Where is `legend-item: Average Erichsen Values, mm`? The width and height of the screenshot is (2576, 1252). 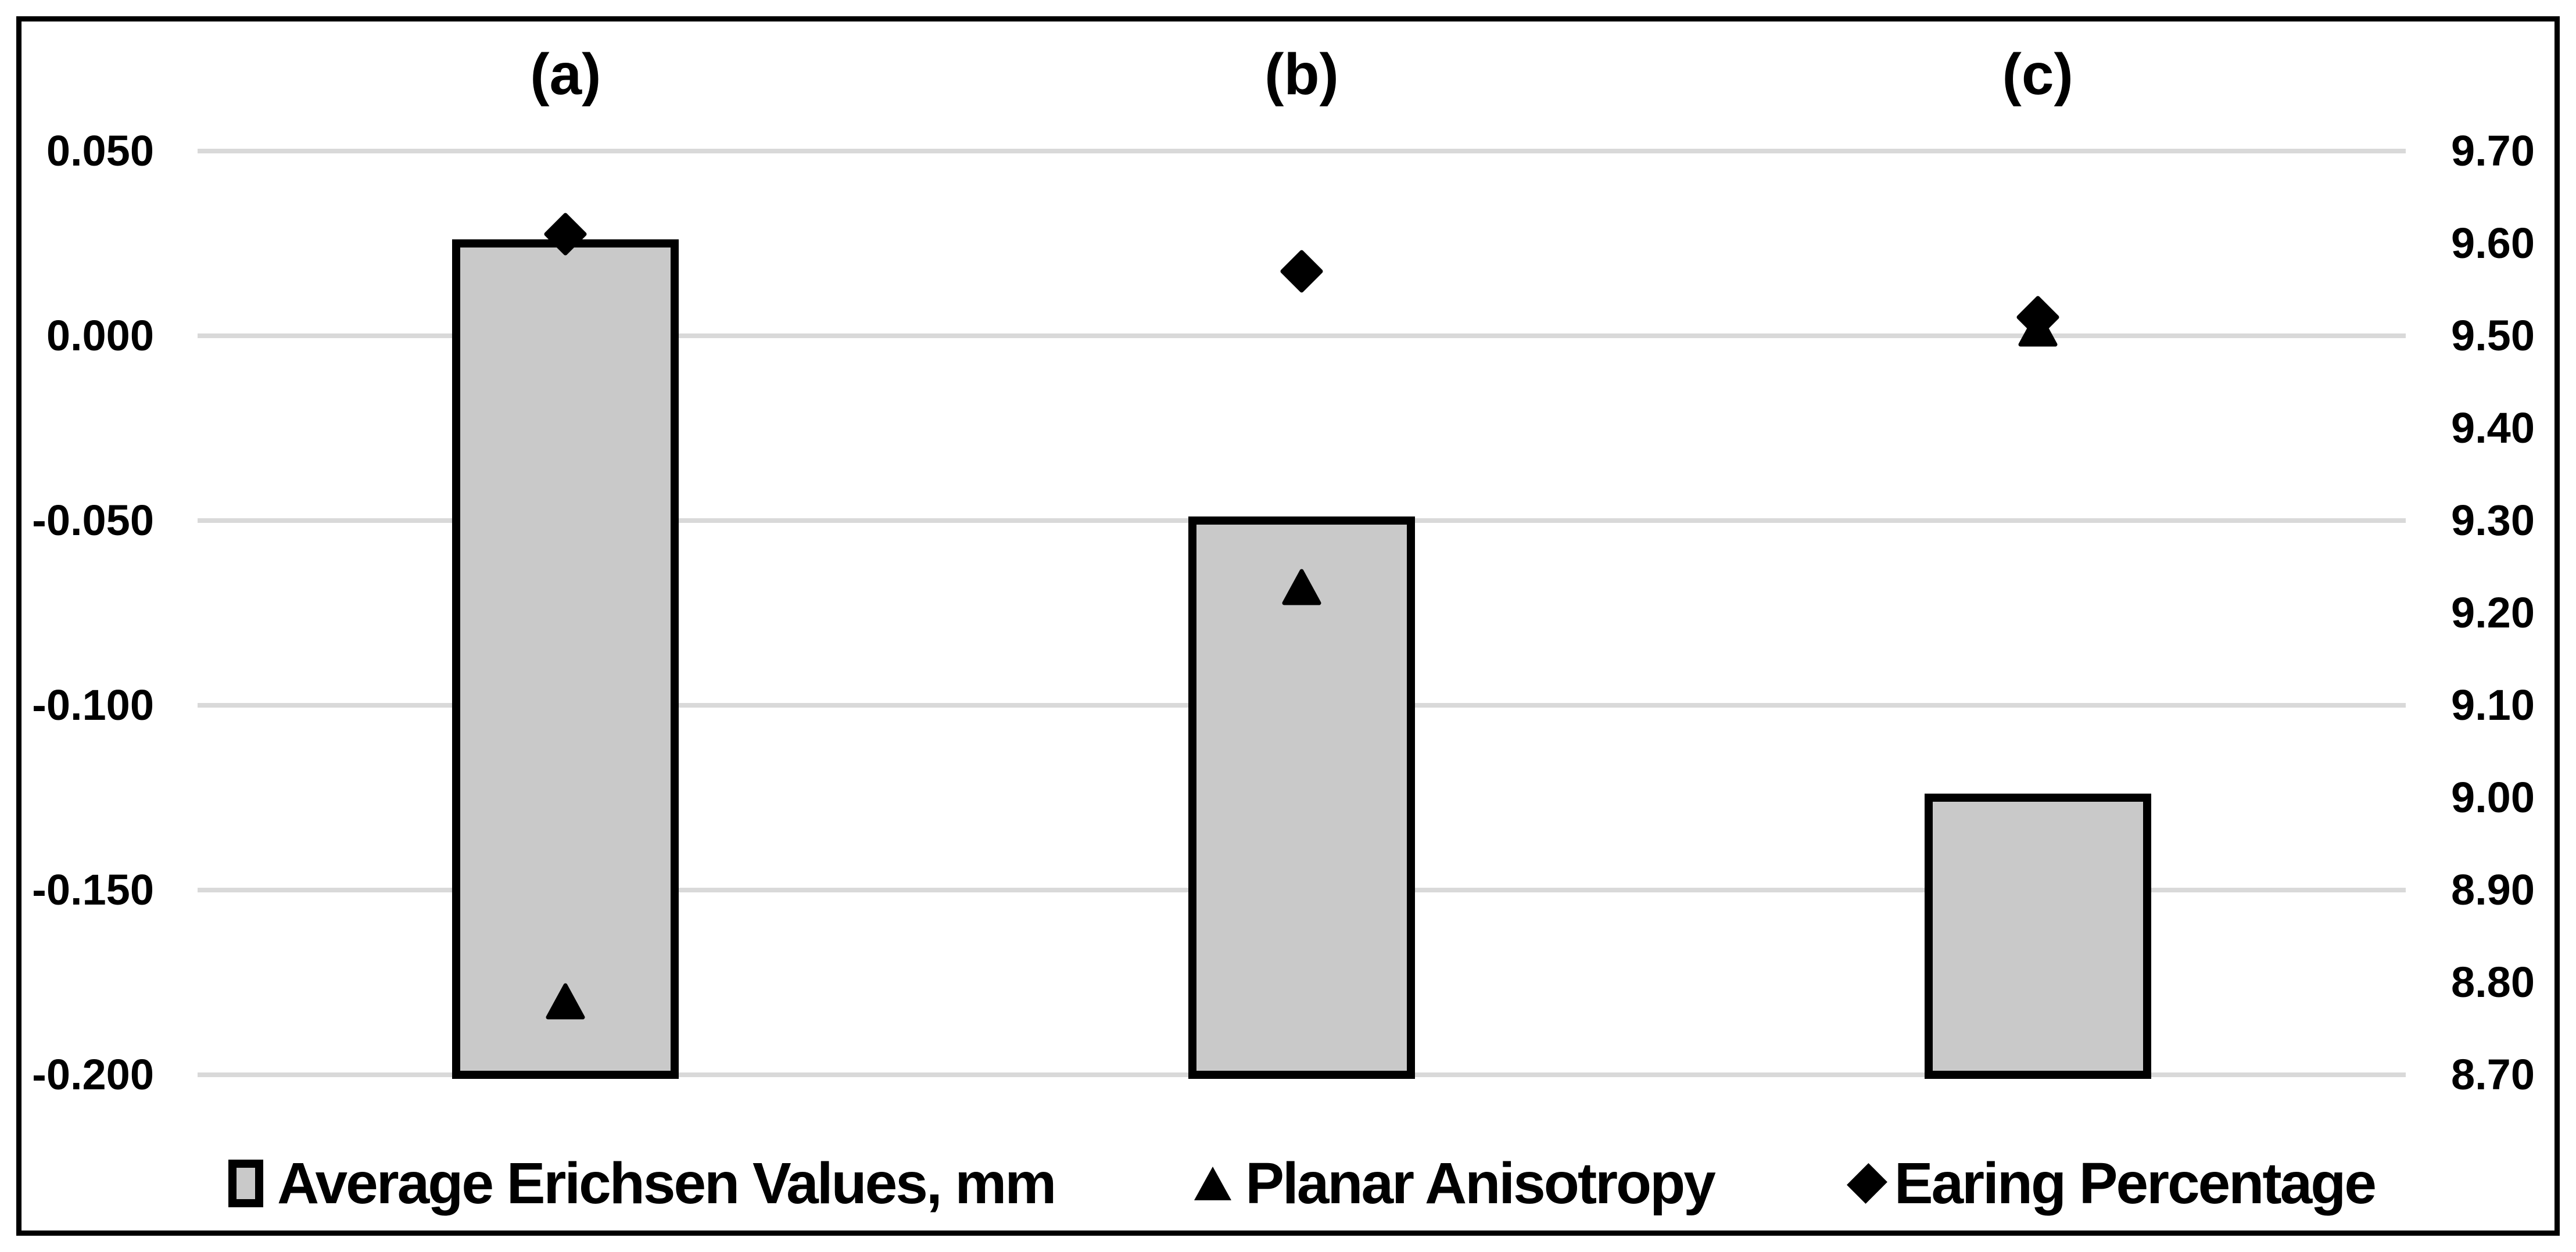 legend-item: Average Erichsen Values, mm is located at coordinates (642, 1183).